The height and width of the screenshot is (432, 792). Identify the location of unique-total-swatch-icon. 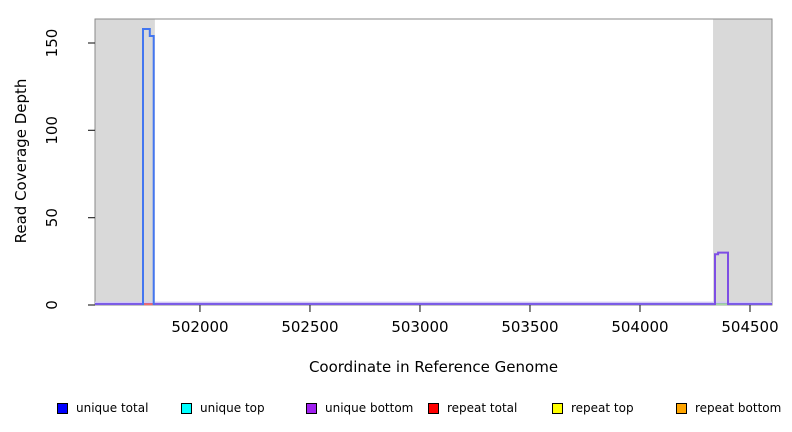
(62, 408).